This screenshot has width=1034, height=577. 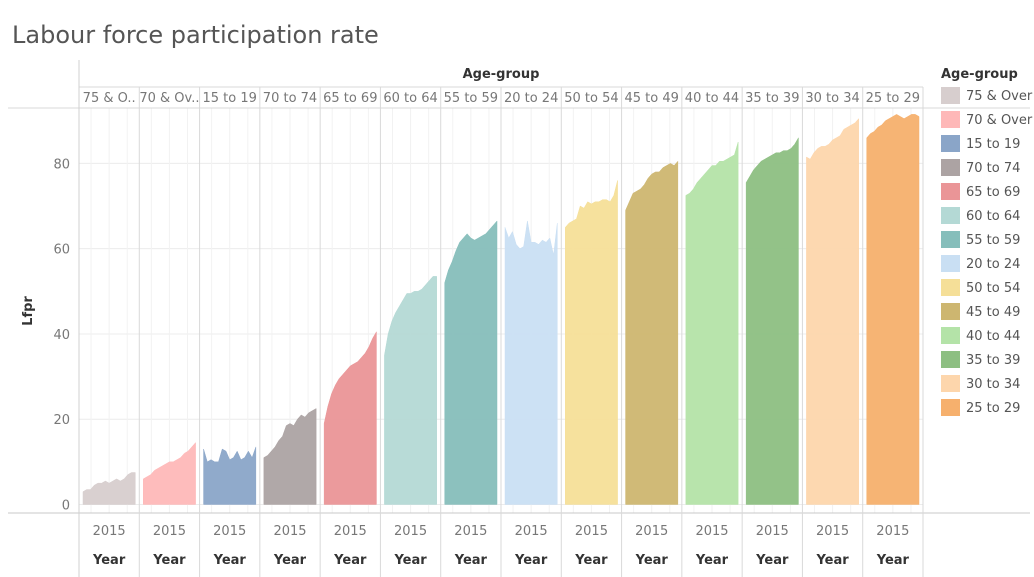 I want to click on legend-label: 70 & Over, so click(x=999, y=120).